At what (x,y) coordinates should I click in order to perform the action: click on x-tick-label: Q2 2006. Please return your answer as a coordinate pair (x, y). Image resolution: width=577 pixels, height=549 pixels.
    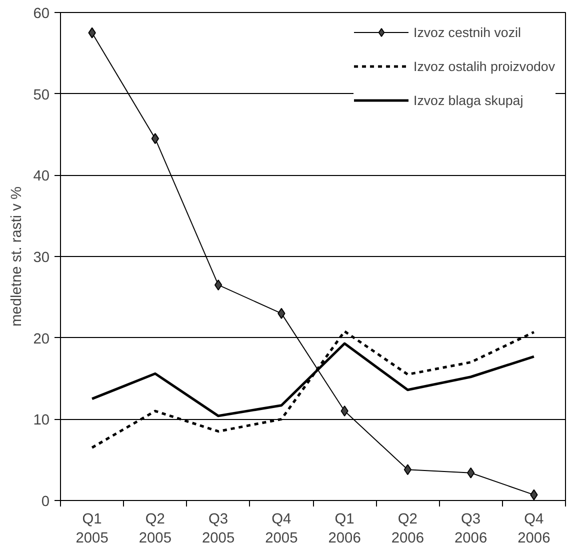
    Looking at the image, I should click on (407, 529).